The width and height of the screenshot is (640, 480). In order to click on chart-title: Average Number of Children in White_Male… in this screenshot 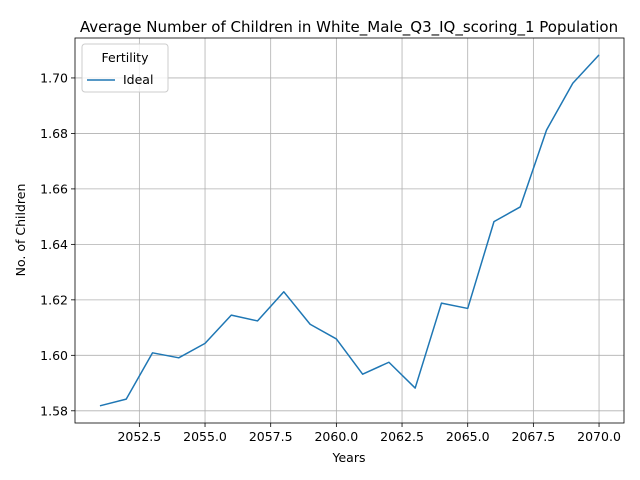, I will do `click(349, 27)`.